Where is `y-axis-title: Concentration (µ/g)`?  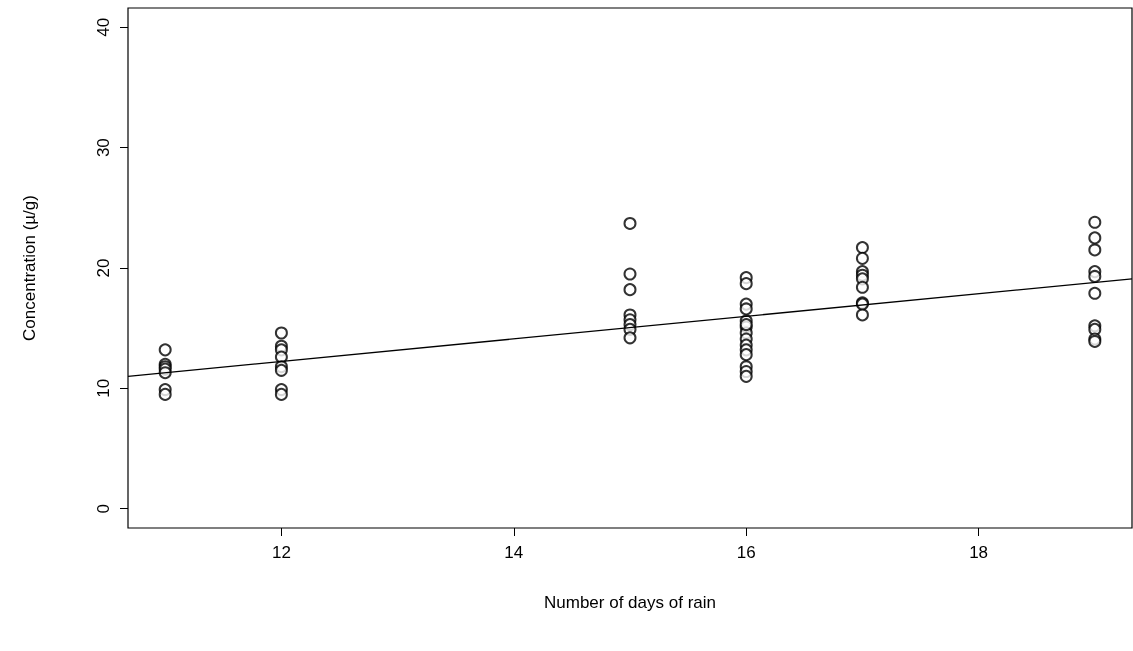 y-axis-title: Concentration (µ/g) is located at coordinates (29, 268).